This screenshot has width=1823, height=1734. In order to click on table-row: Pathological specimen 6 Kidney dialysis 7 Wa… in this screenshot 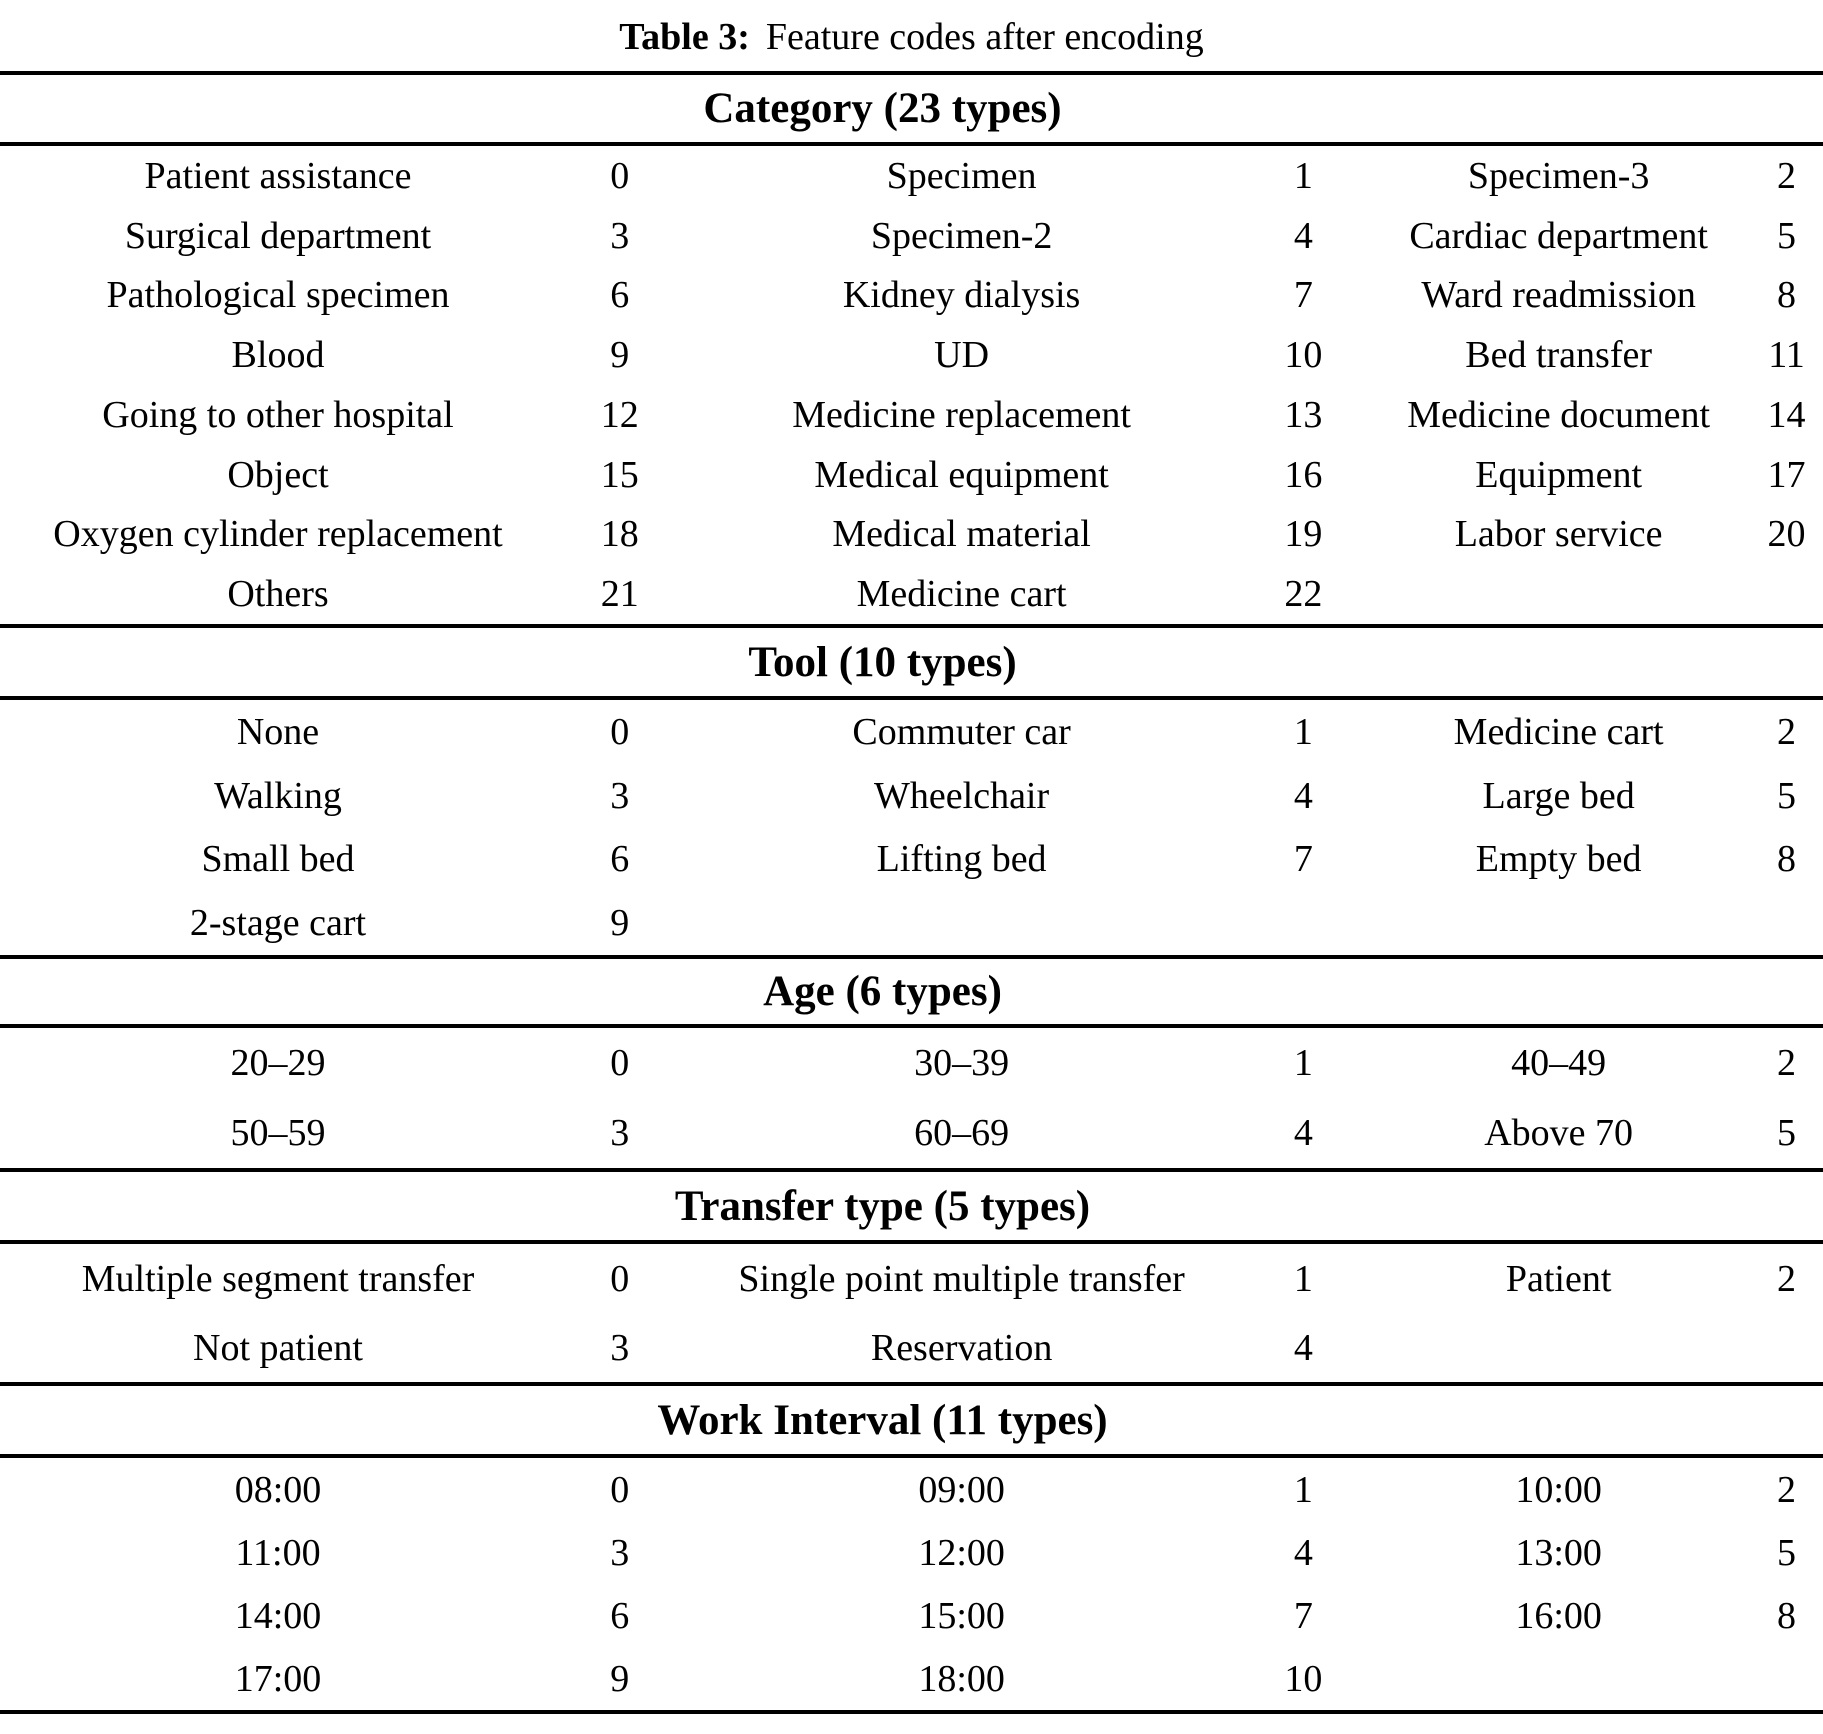, I will do `click(911, 296)`.